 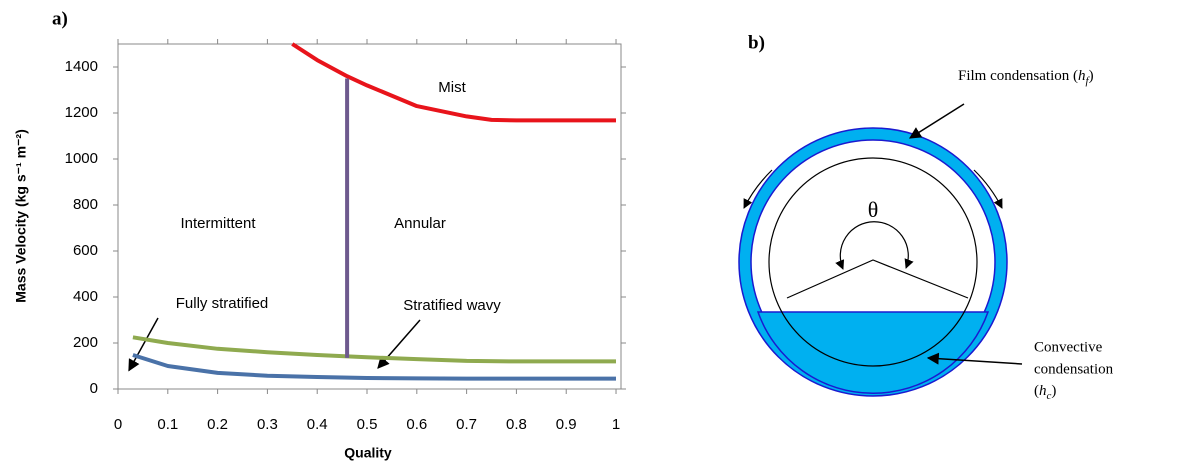 What do you see at coordinates (85, 296) in the screenshot?
I see `y-tick-label: 400` at bounding box center [85, 296].